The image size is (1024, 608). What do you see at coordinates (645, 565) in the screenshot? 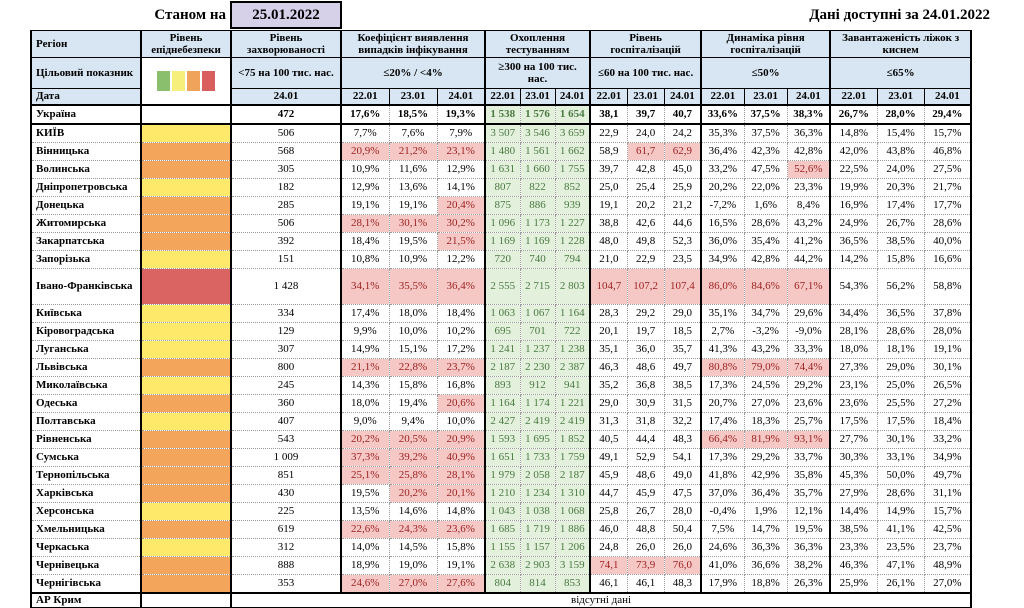
I see `hosp-value: 73,9` at bounding box center [645, 565].